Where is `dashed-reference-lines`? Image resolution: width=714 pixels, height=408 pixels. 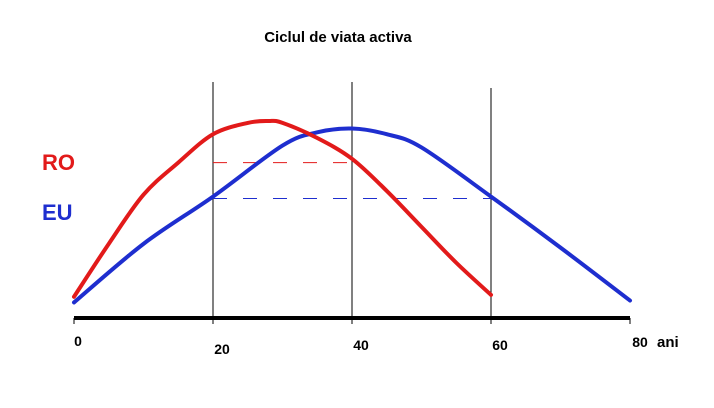 dashed-reference-lines is located at coordinates (352, 180).